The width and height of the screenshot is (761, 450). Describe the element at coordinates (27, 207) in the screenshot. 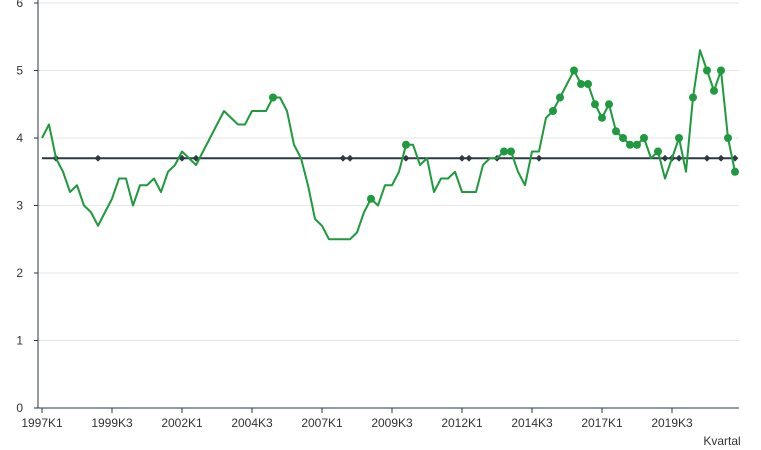

I see `y-axis: 0 1 2 3 4 5 6` at that location.